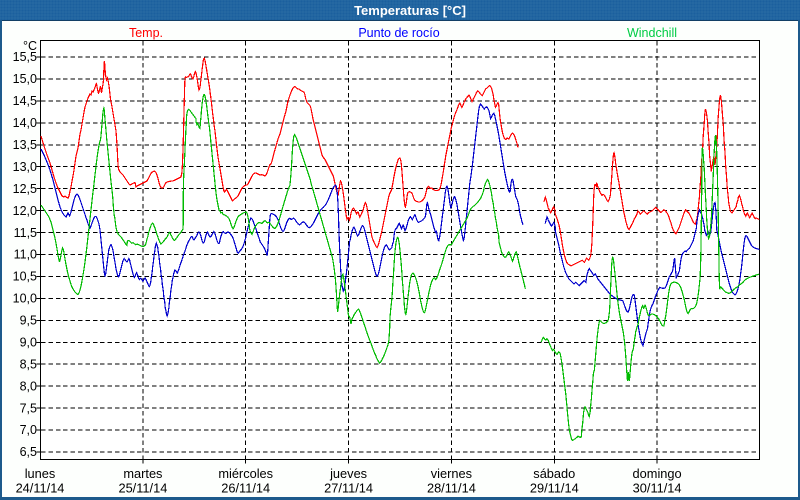 Image resolution: width=800 pixels, height=500 pixels. I want to click on svg-text: sábado, so click(554, 473).